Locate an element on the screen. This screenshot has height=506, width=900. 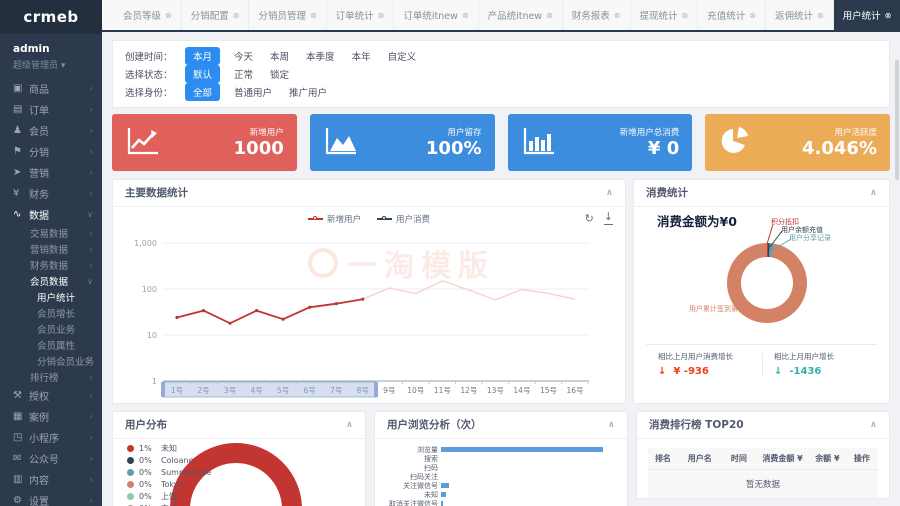
user-block: admin 超级管理员 ▾ is located at coordinates (51, 56).